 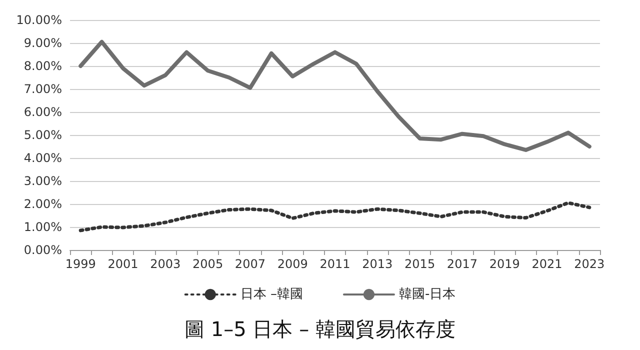 What do you see at coordinates (43, 66) in the screenshot?
I see `y-tick-label: 8.00%` at bounding box center [43, 66].